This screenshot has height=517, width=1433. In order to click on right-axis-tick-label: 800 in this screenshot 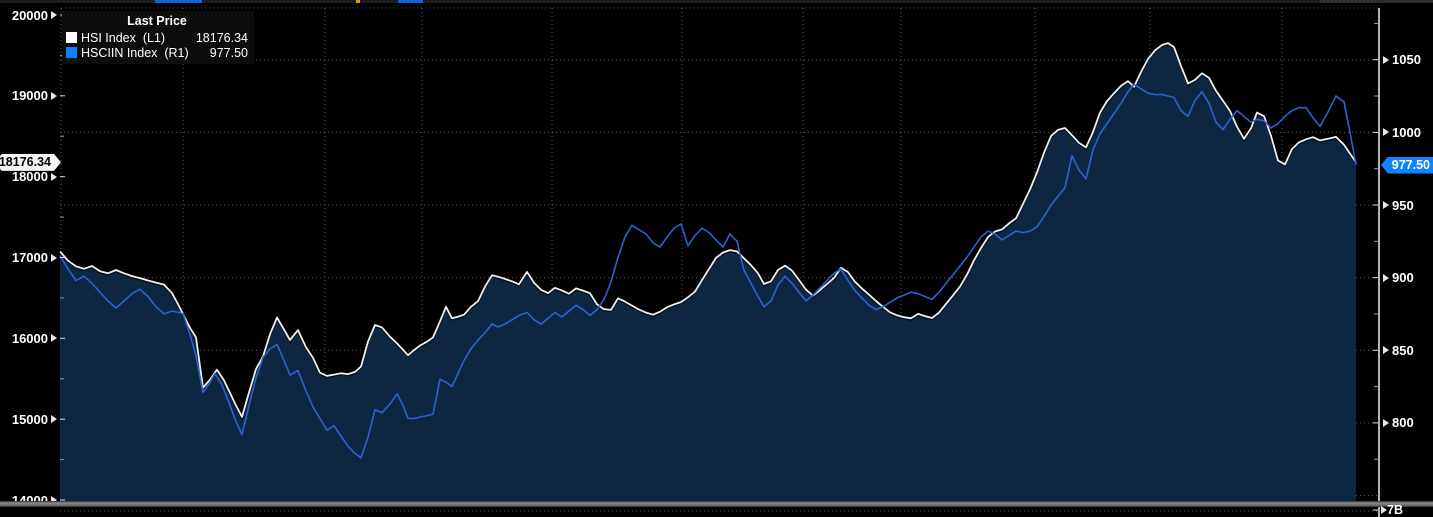, I will do `click(1398, 422)`.